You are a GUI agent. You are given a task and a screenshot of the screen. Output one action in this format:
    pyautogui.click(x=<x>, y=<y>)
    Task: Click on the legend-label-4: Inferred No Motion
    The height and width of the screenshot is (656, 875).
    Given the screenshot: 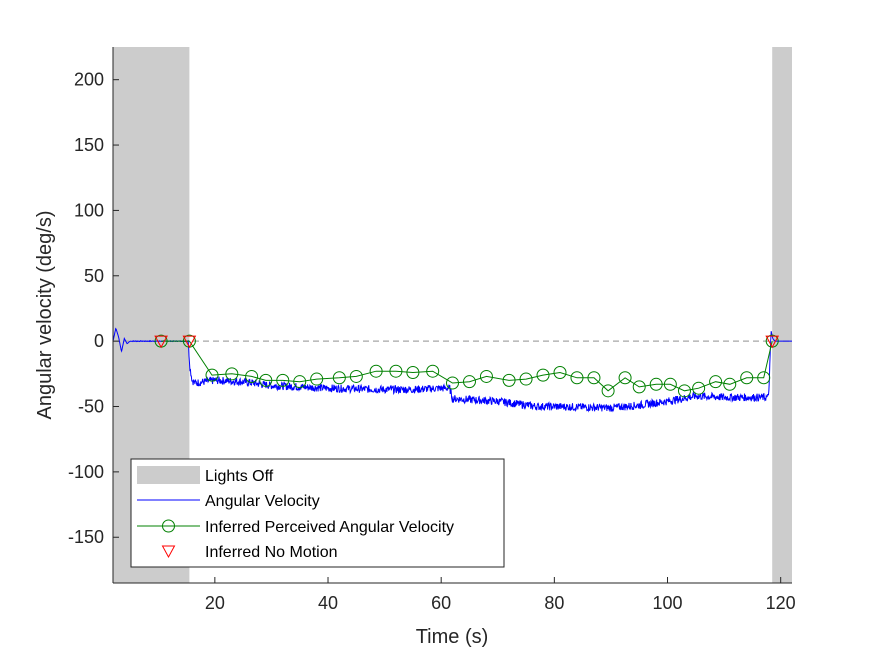 What is the action you would take?
    pyautogui.click(x=271, y=552)
    